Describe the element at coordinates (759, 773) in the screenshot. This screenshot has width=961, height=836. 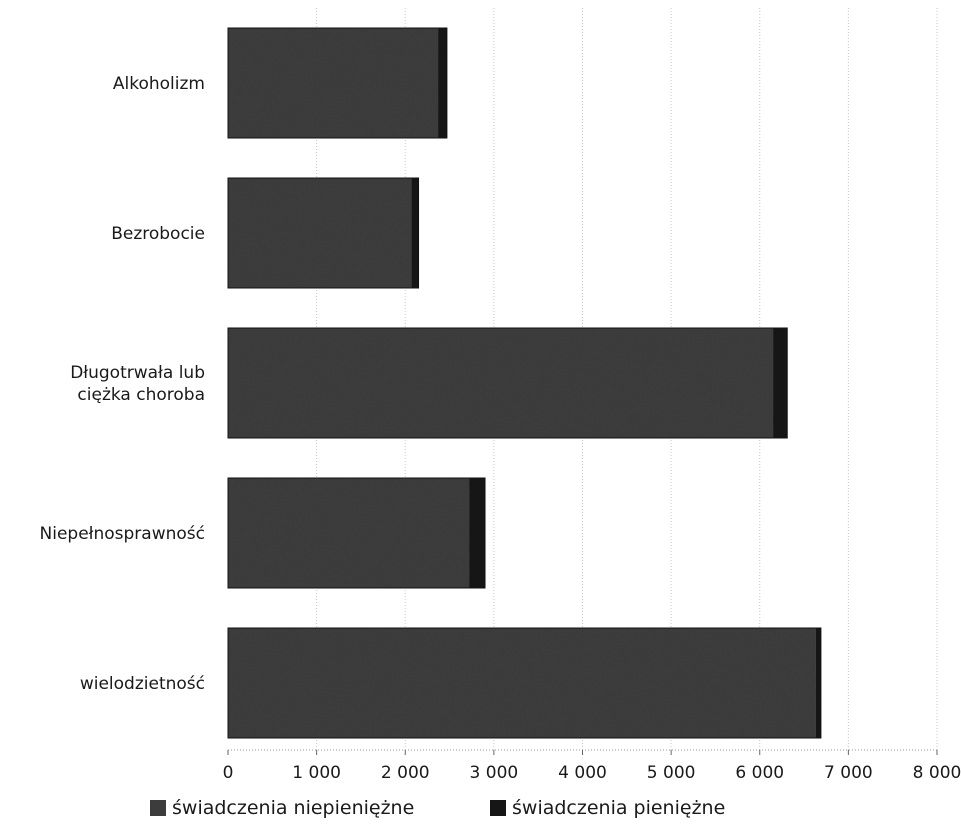
I see `x-tick-label: 6 000` at that location.